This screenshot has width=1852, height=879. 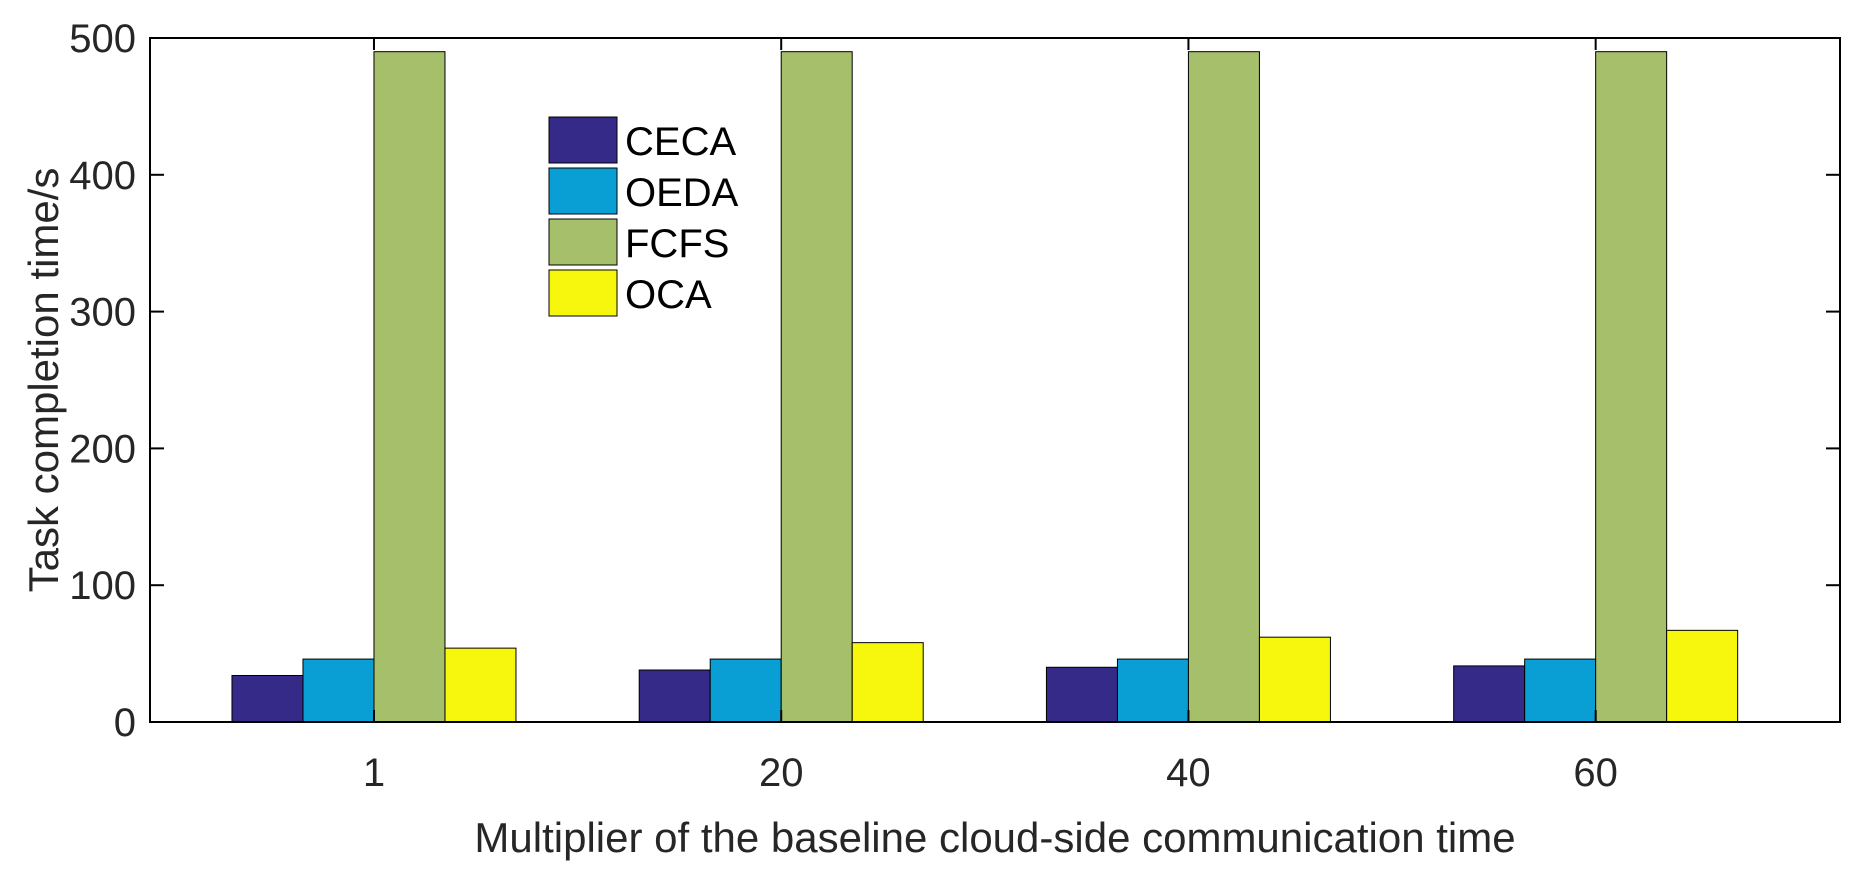 I want to click on y-tick-label: 0, so click(x=125, y=723).